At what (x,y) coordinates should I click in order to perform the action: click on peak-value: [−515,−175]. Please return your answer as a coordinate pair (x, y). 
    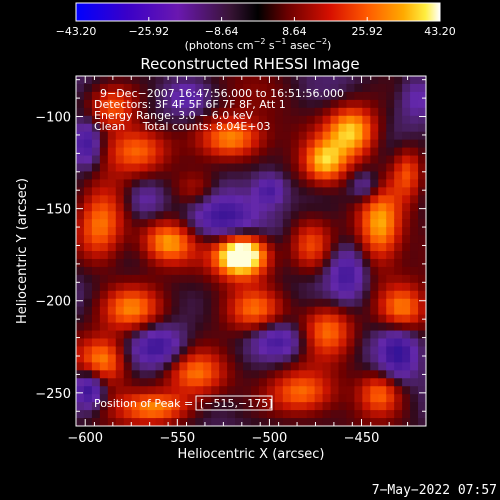
    Looking at the image, I should click on (236, 403).